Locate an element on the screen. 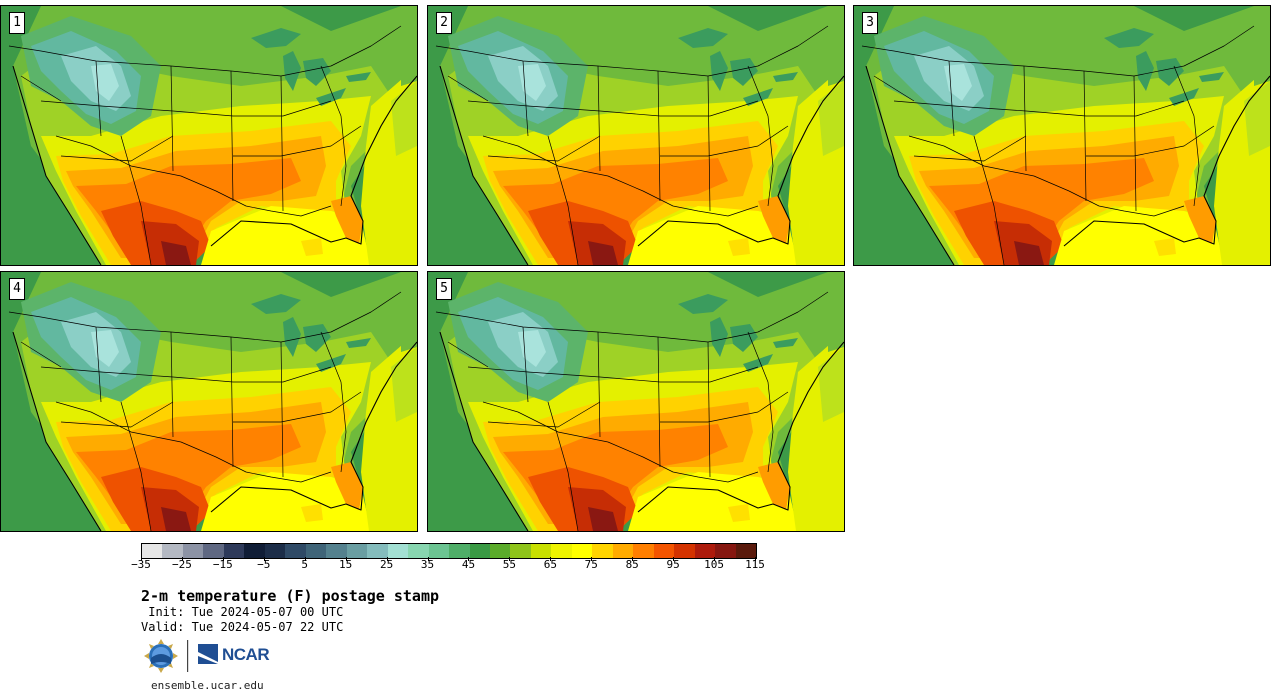 This screenshot has height=696, width=1280. member-map-3: 3 is located at coordinates (1062, 135).